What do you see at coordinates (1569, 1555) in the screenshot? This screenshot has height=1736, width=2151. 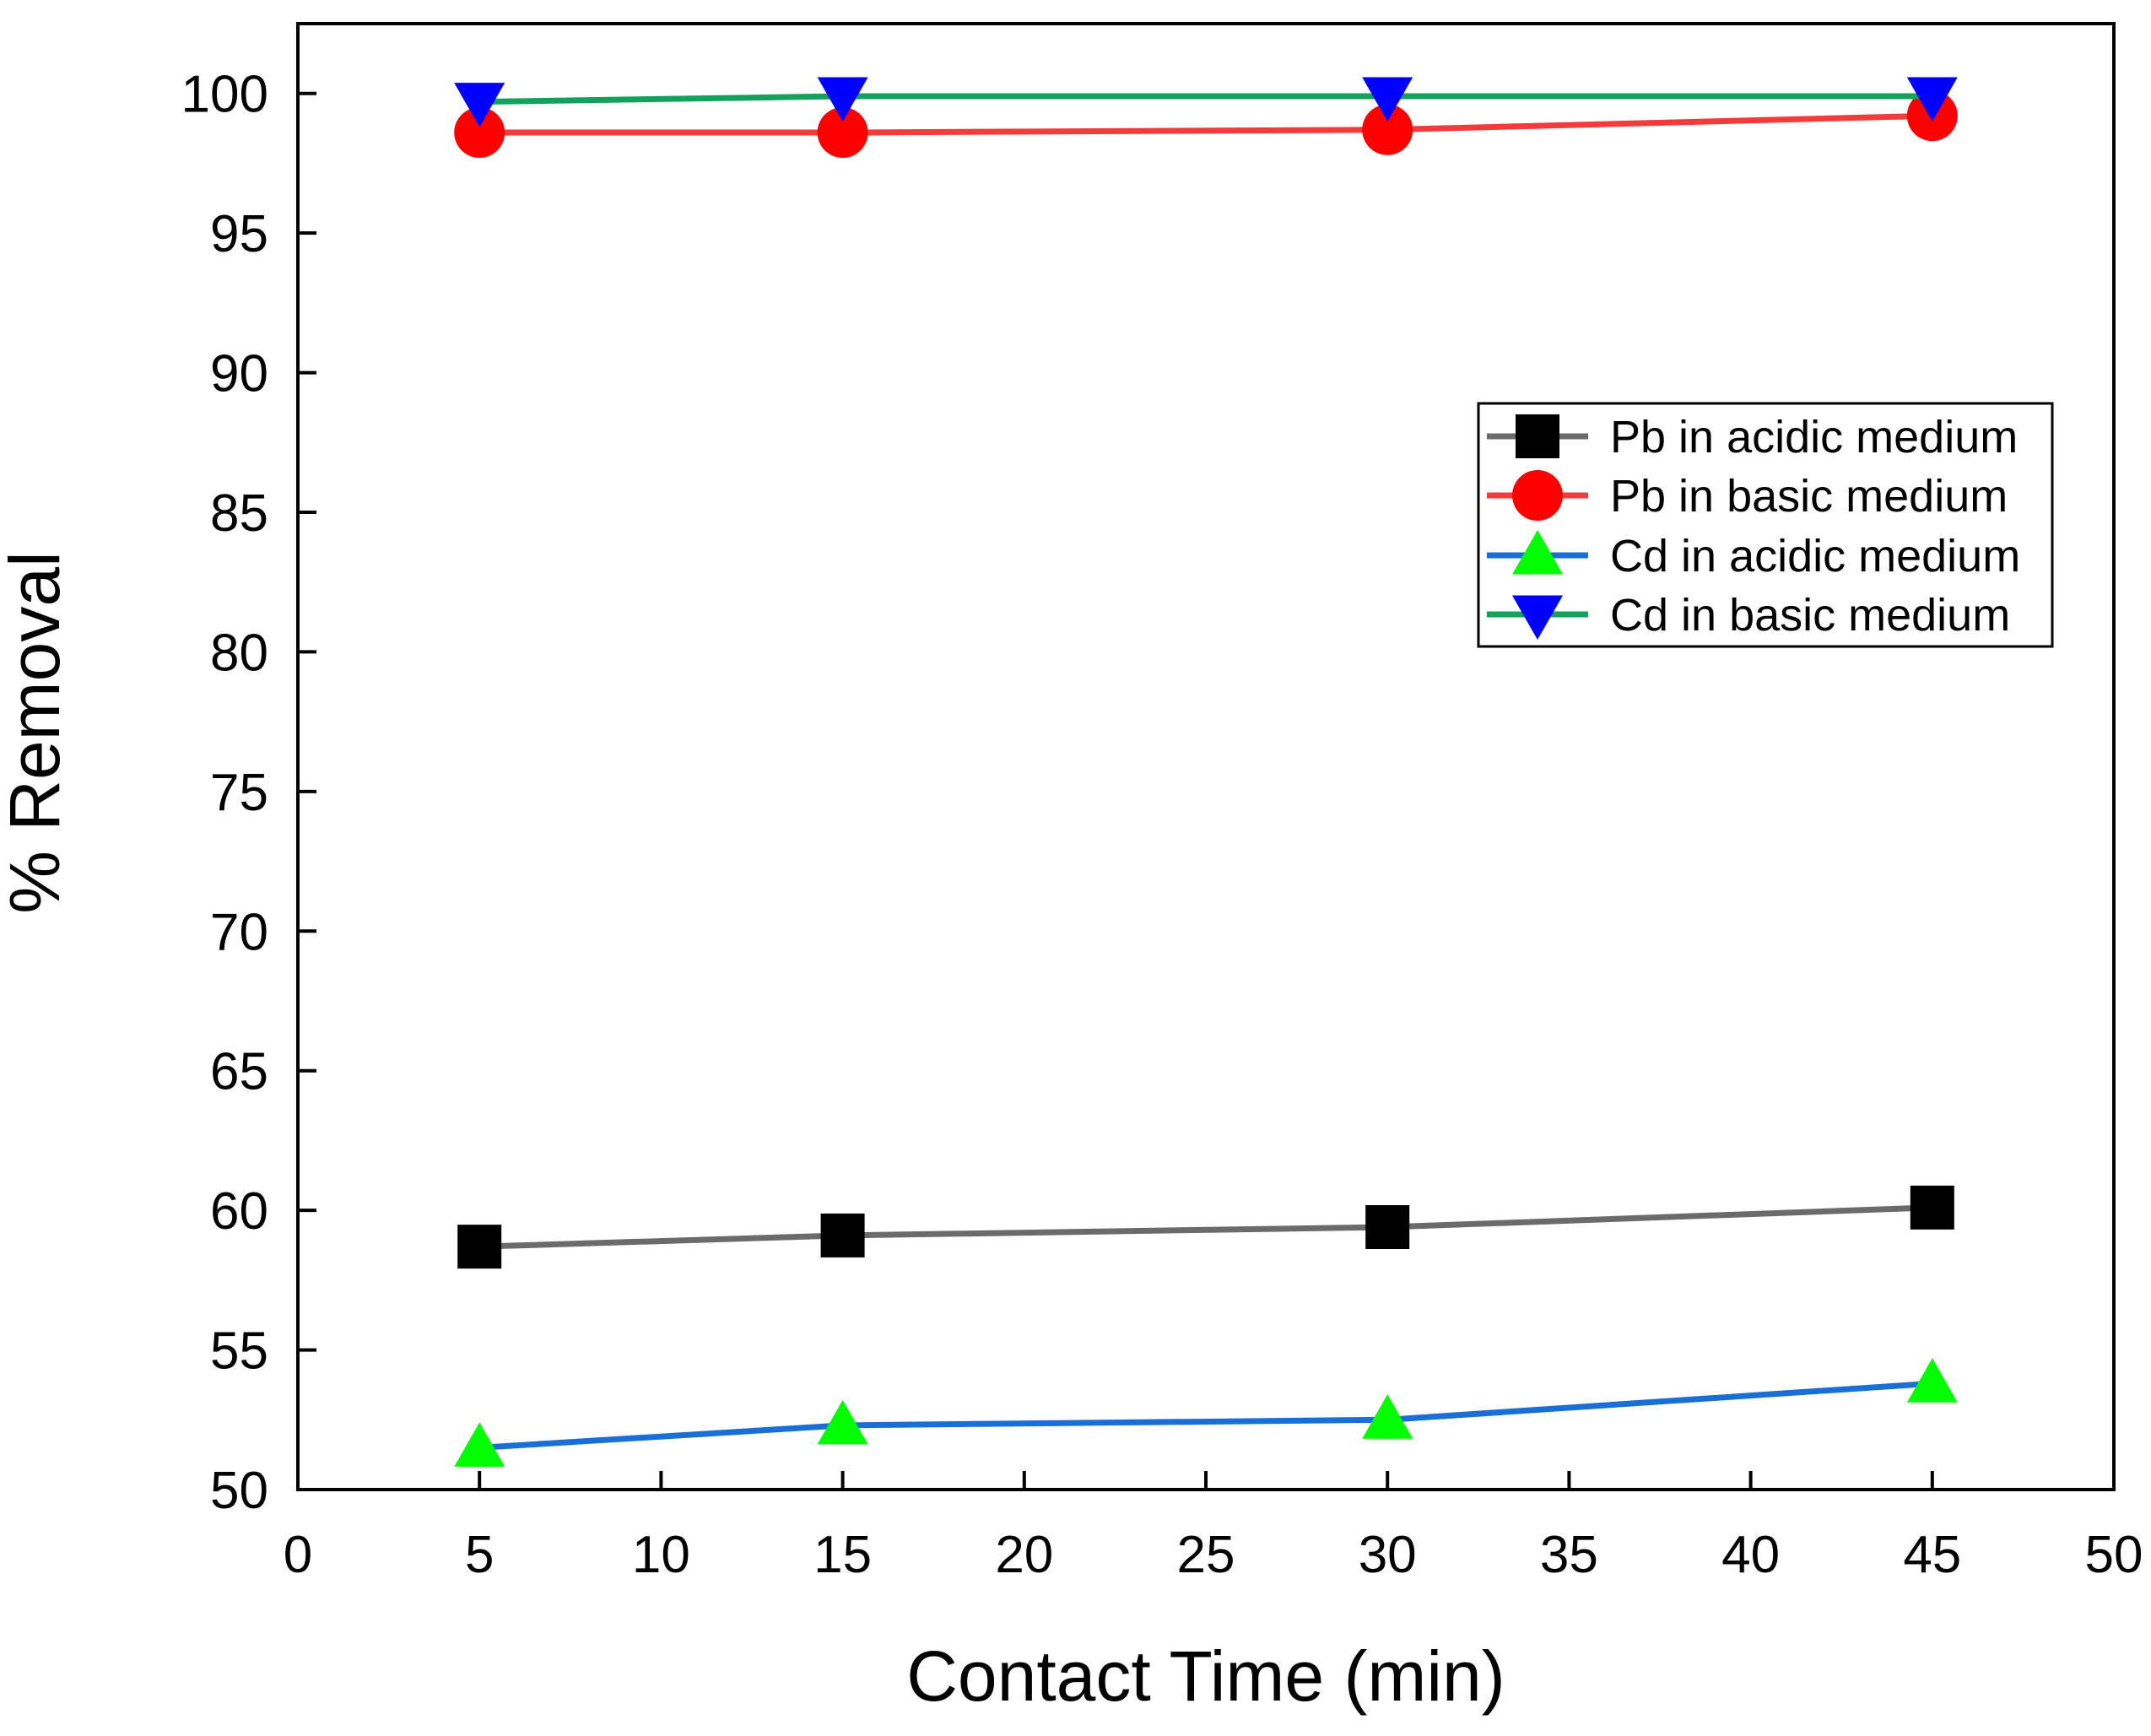 I see `x-tick-label: 35` at bounding box center [1569, 1555].